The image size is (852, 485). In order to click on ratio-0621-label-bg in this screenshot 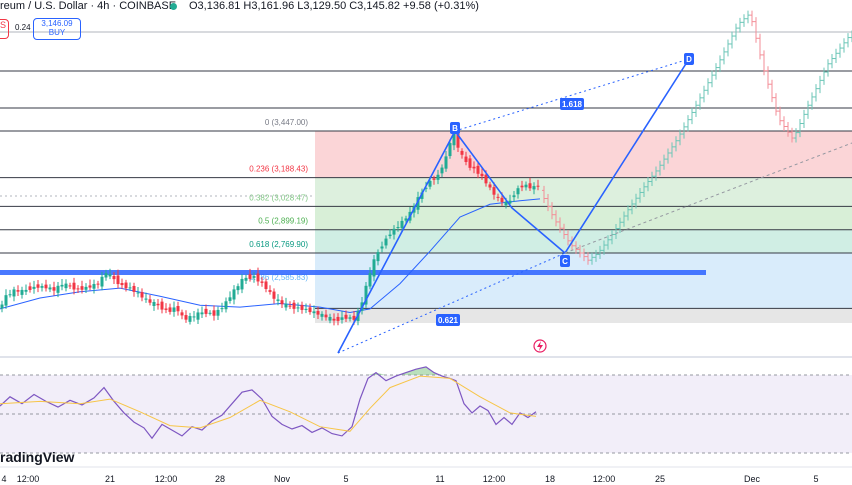, I will do `click(448, 320)`.